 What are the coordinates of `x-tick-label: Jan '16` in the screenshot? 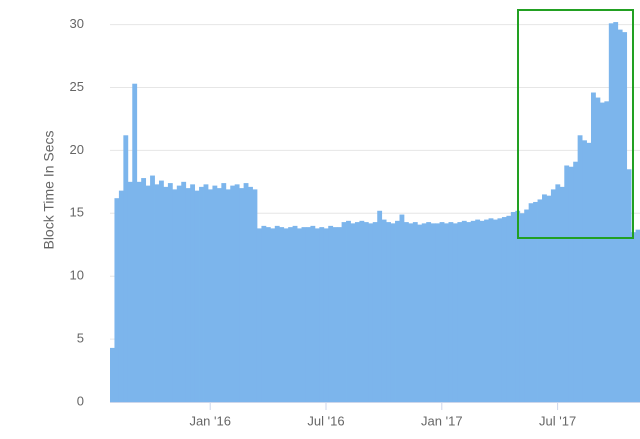 It's located at (210, 420).